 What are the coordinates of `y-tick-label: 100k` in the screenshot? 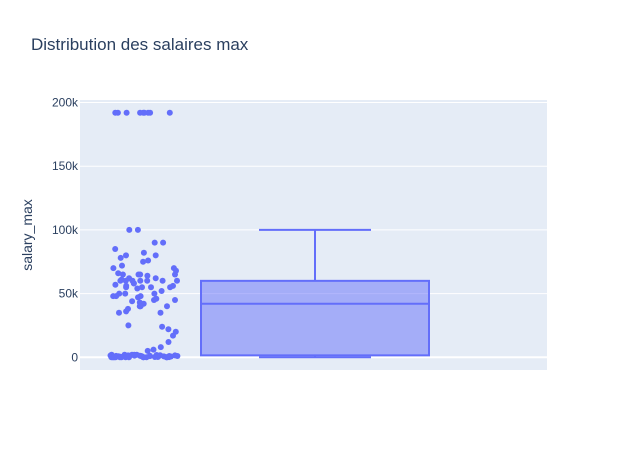 It's located at (65, 230).